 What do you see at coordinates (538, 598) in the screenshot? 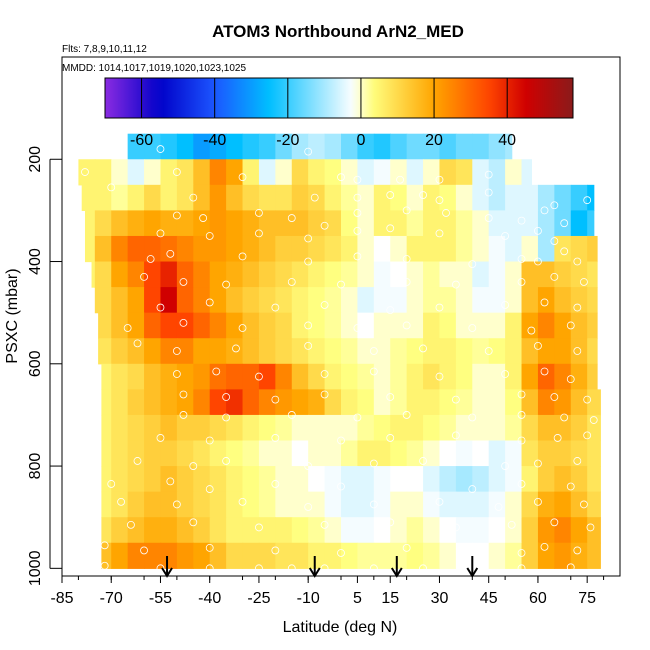
I see `x-tick-label: 60` at bounding box center [538, 598].